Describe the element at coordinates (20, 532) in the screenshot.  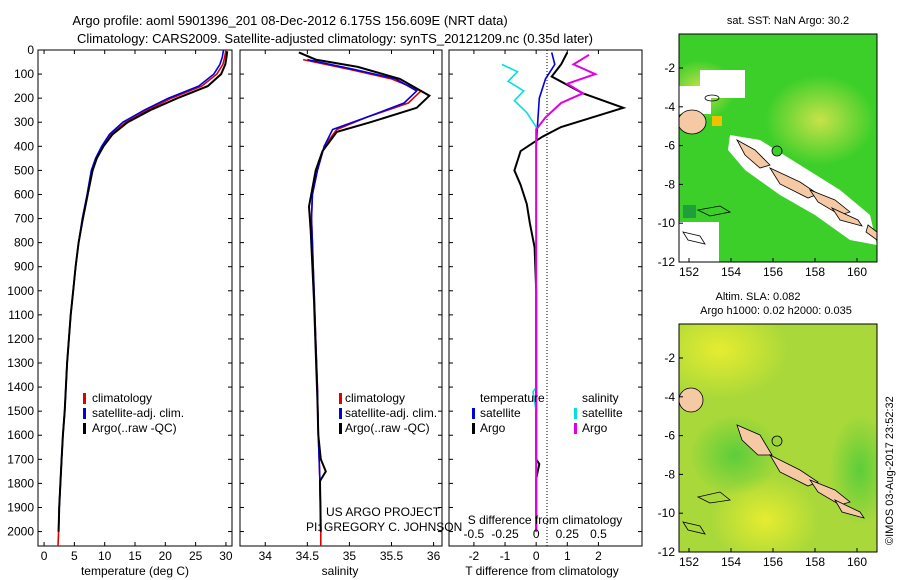
I see `depth-tick-label: 2000` at that location.